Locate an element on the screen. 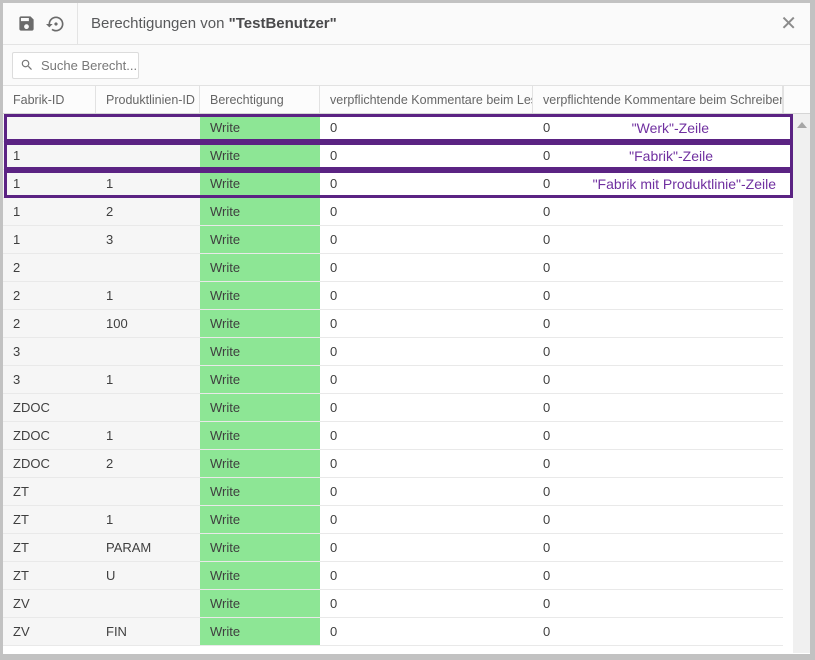 The height and width of the screenshot is (660, 815). save-button is located at coordinates (26, 24).